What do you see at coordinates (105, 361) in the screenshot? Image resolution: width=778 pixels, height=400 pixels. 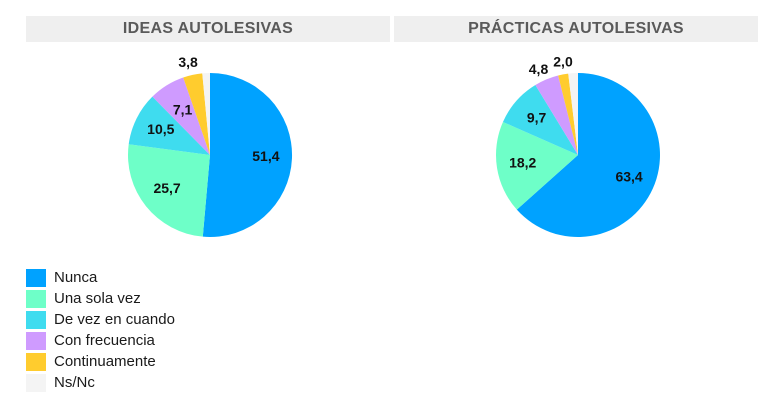 I see `legend-label: Continuamente` at bounding box center [105, 361].